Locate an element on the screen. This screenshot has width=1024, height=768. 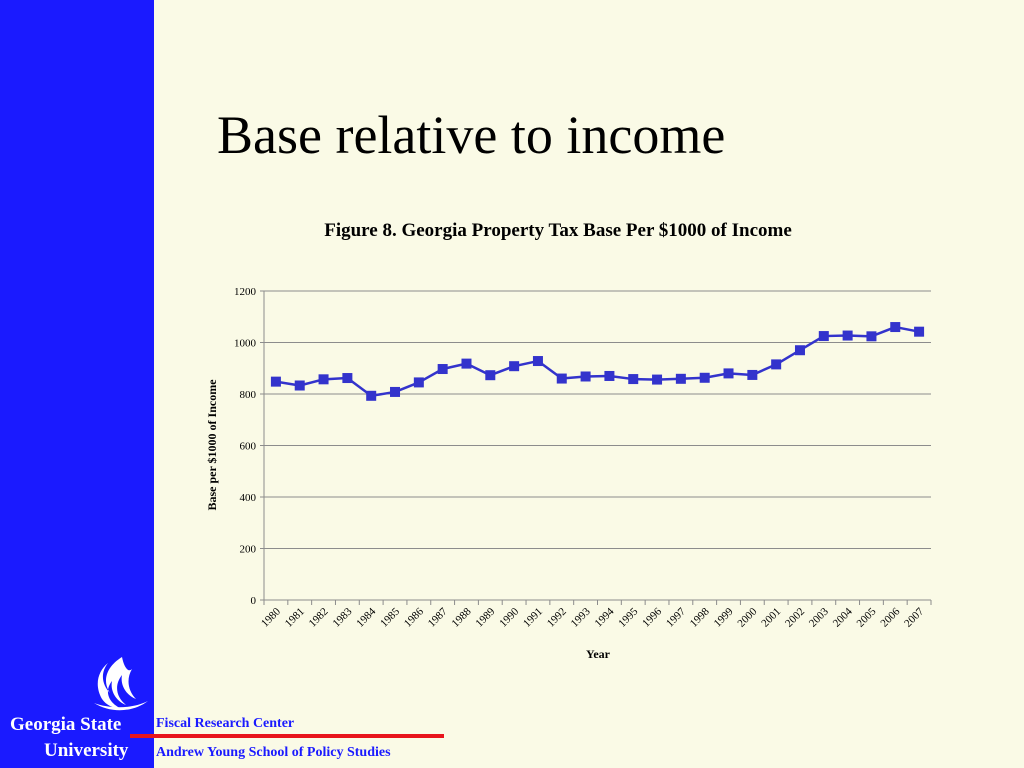
footer-org-name: Fiscal Research Center is located at coordinates (225, 723).